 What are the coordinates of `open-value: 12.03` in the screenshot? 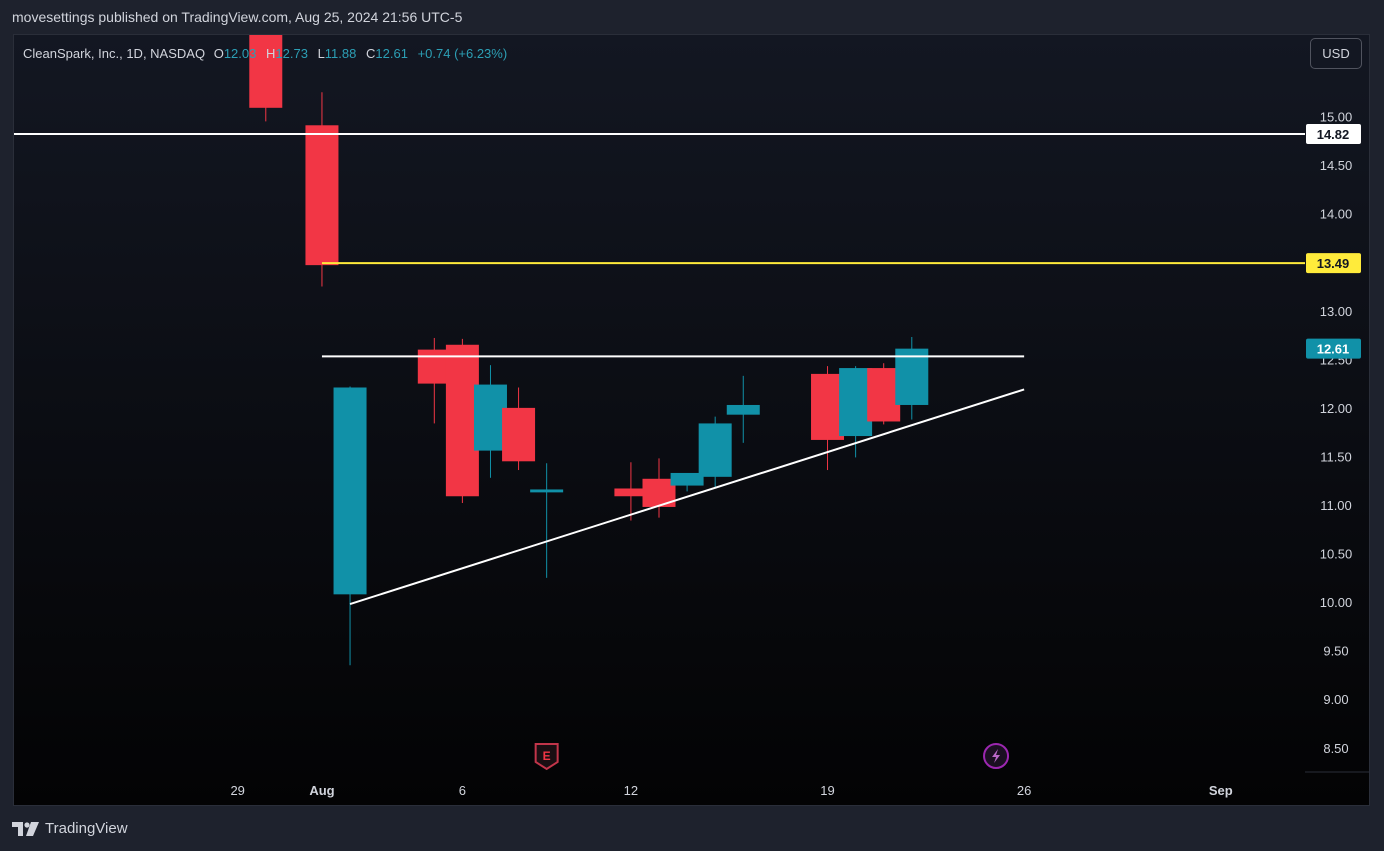 It's located at (240, 53).